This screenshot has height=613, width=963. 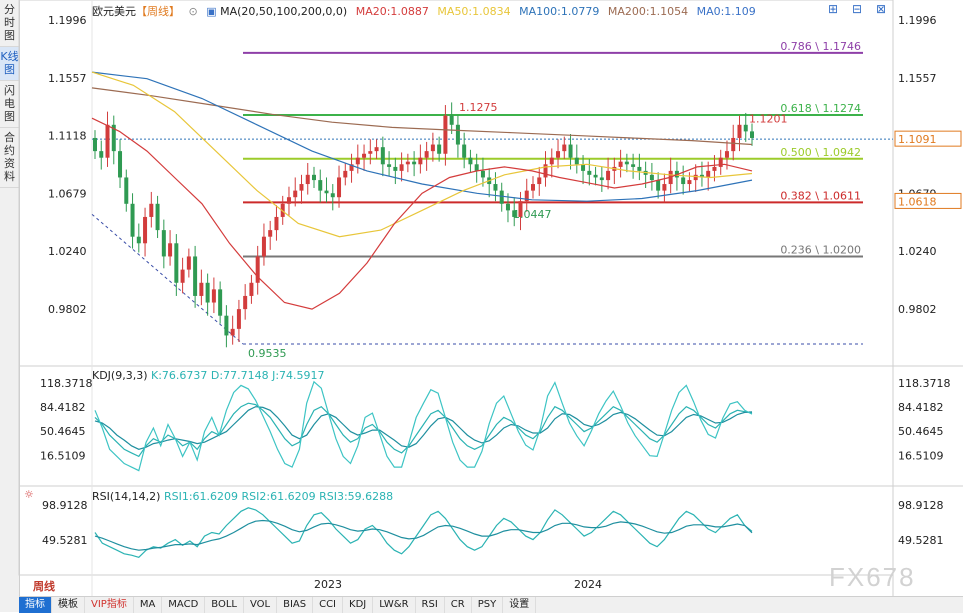 I want to click on ma100-value: MA100:1.0779, so click(x=559, y=11).